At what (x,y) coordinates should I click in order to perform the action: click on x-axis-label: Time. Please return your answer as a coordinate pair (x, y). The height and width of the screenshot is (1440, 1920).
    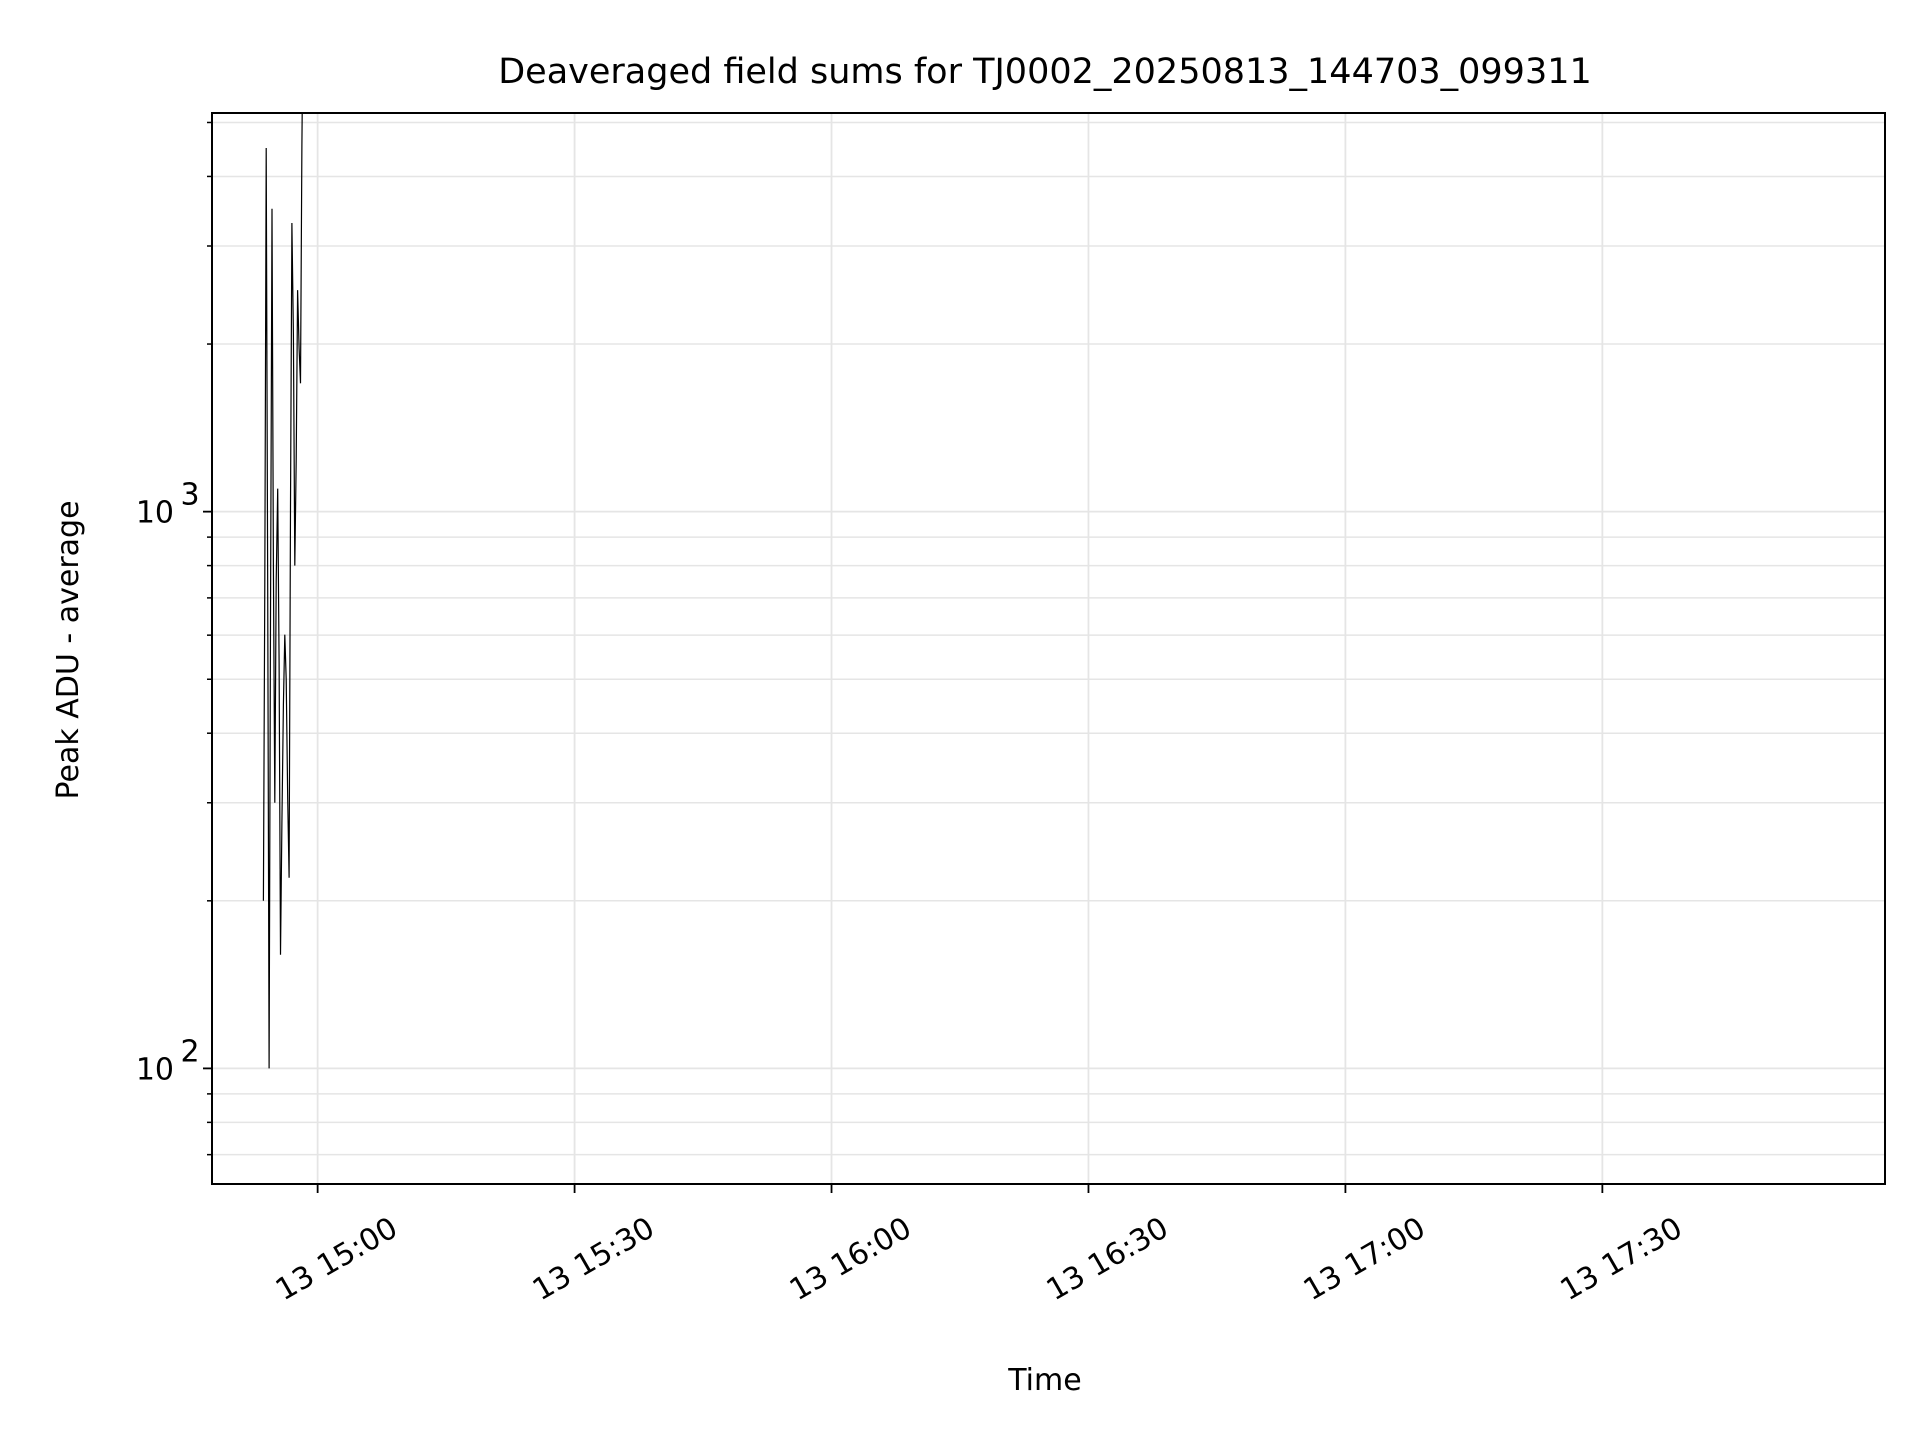
    Looking at the image, I should click on (1044, 1380).